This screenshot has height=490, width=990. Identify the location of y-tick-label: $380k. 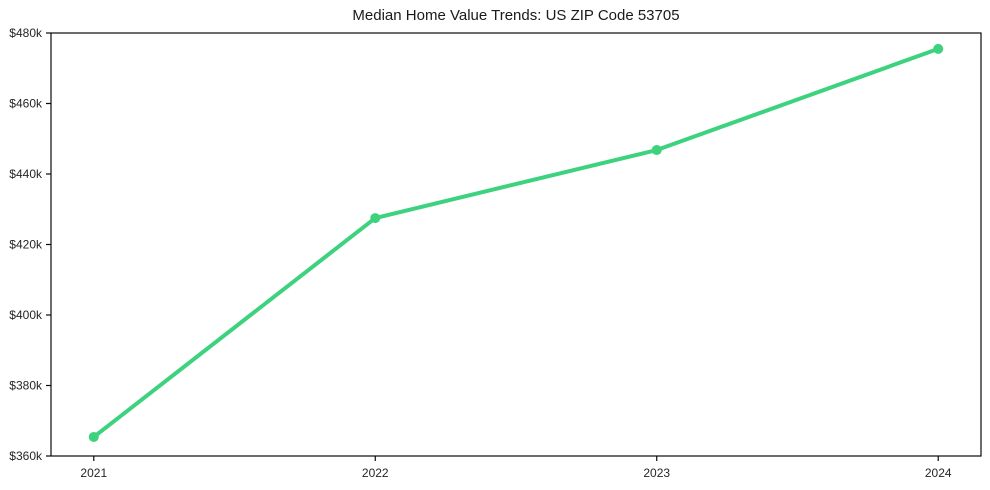
(26, 386).